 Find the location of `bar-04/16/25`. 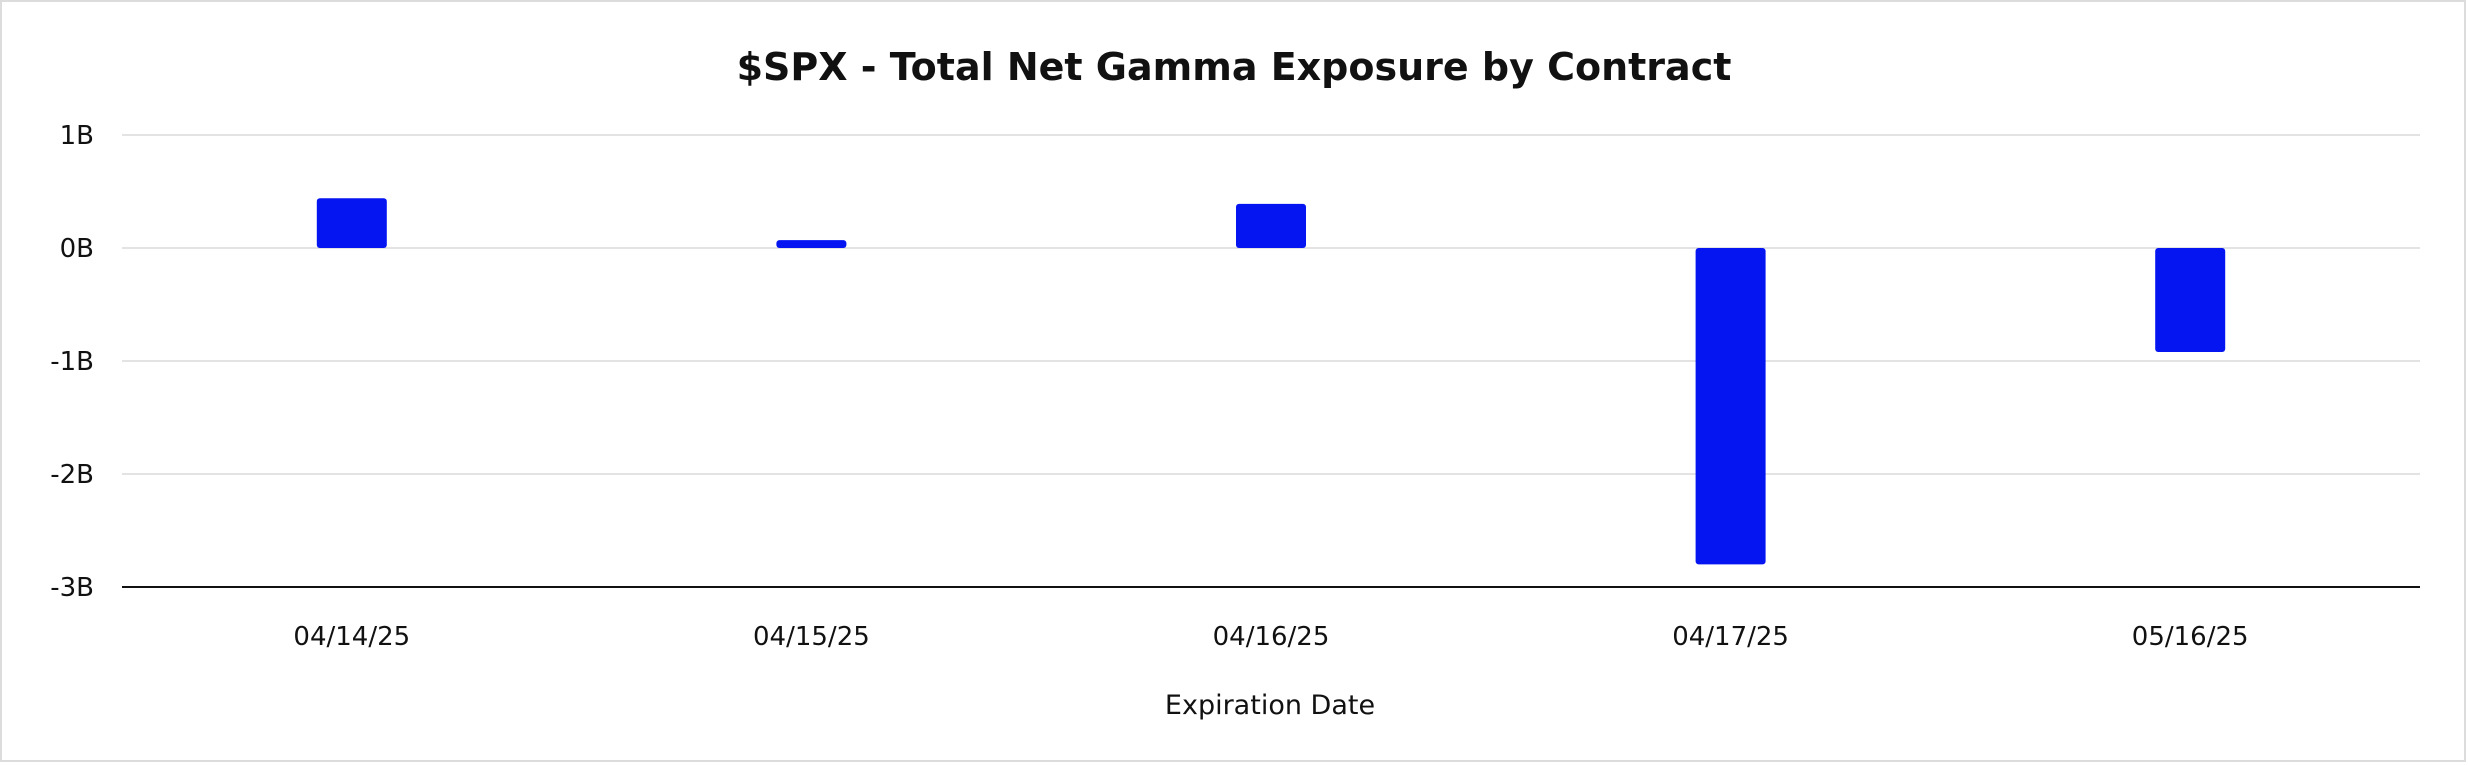

bar-04/16/25 is located at coordinates (1271, 225).